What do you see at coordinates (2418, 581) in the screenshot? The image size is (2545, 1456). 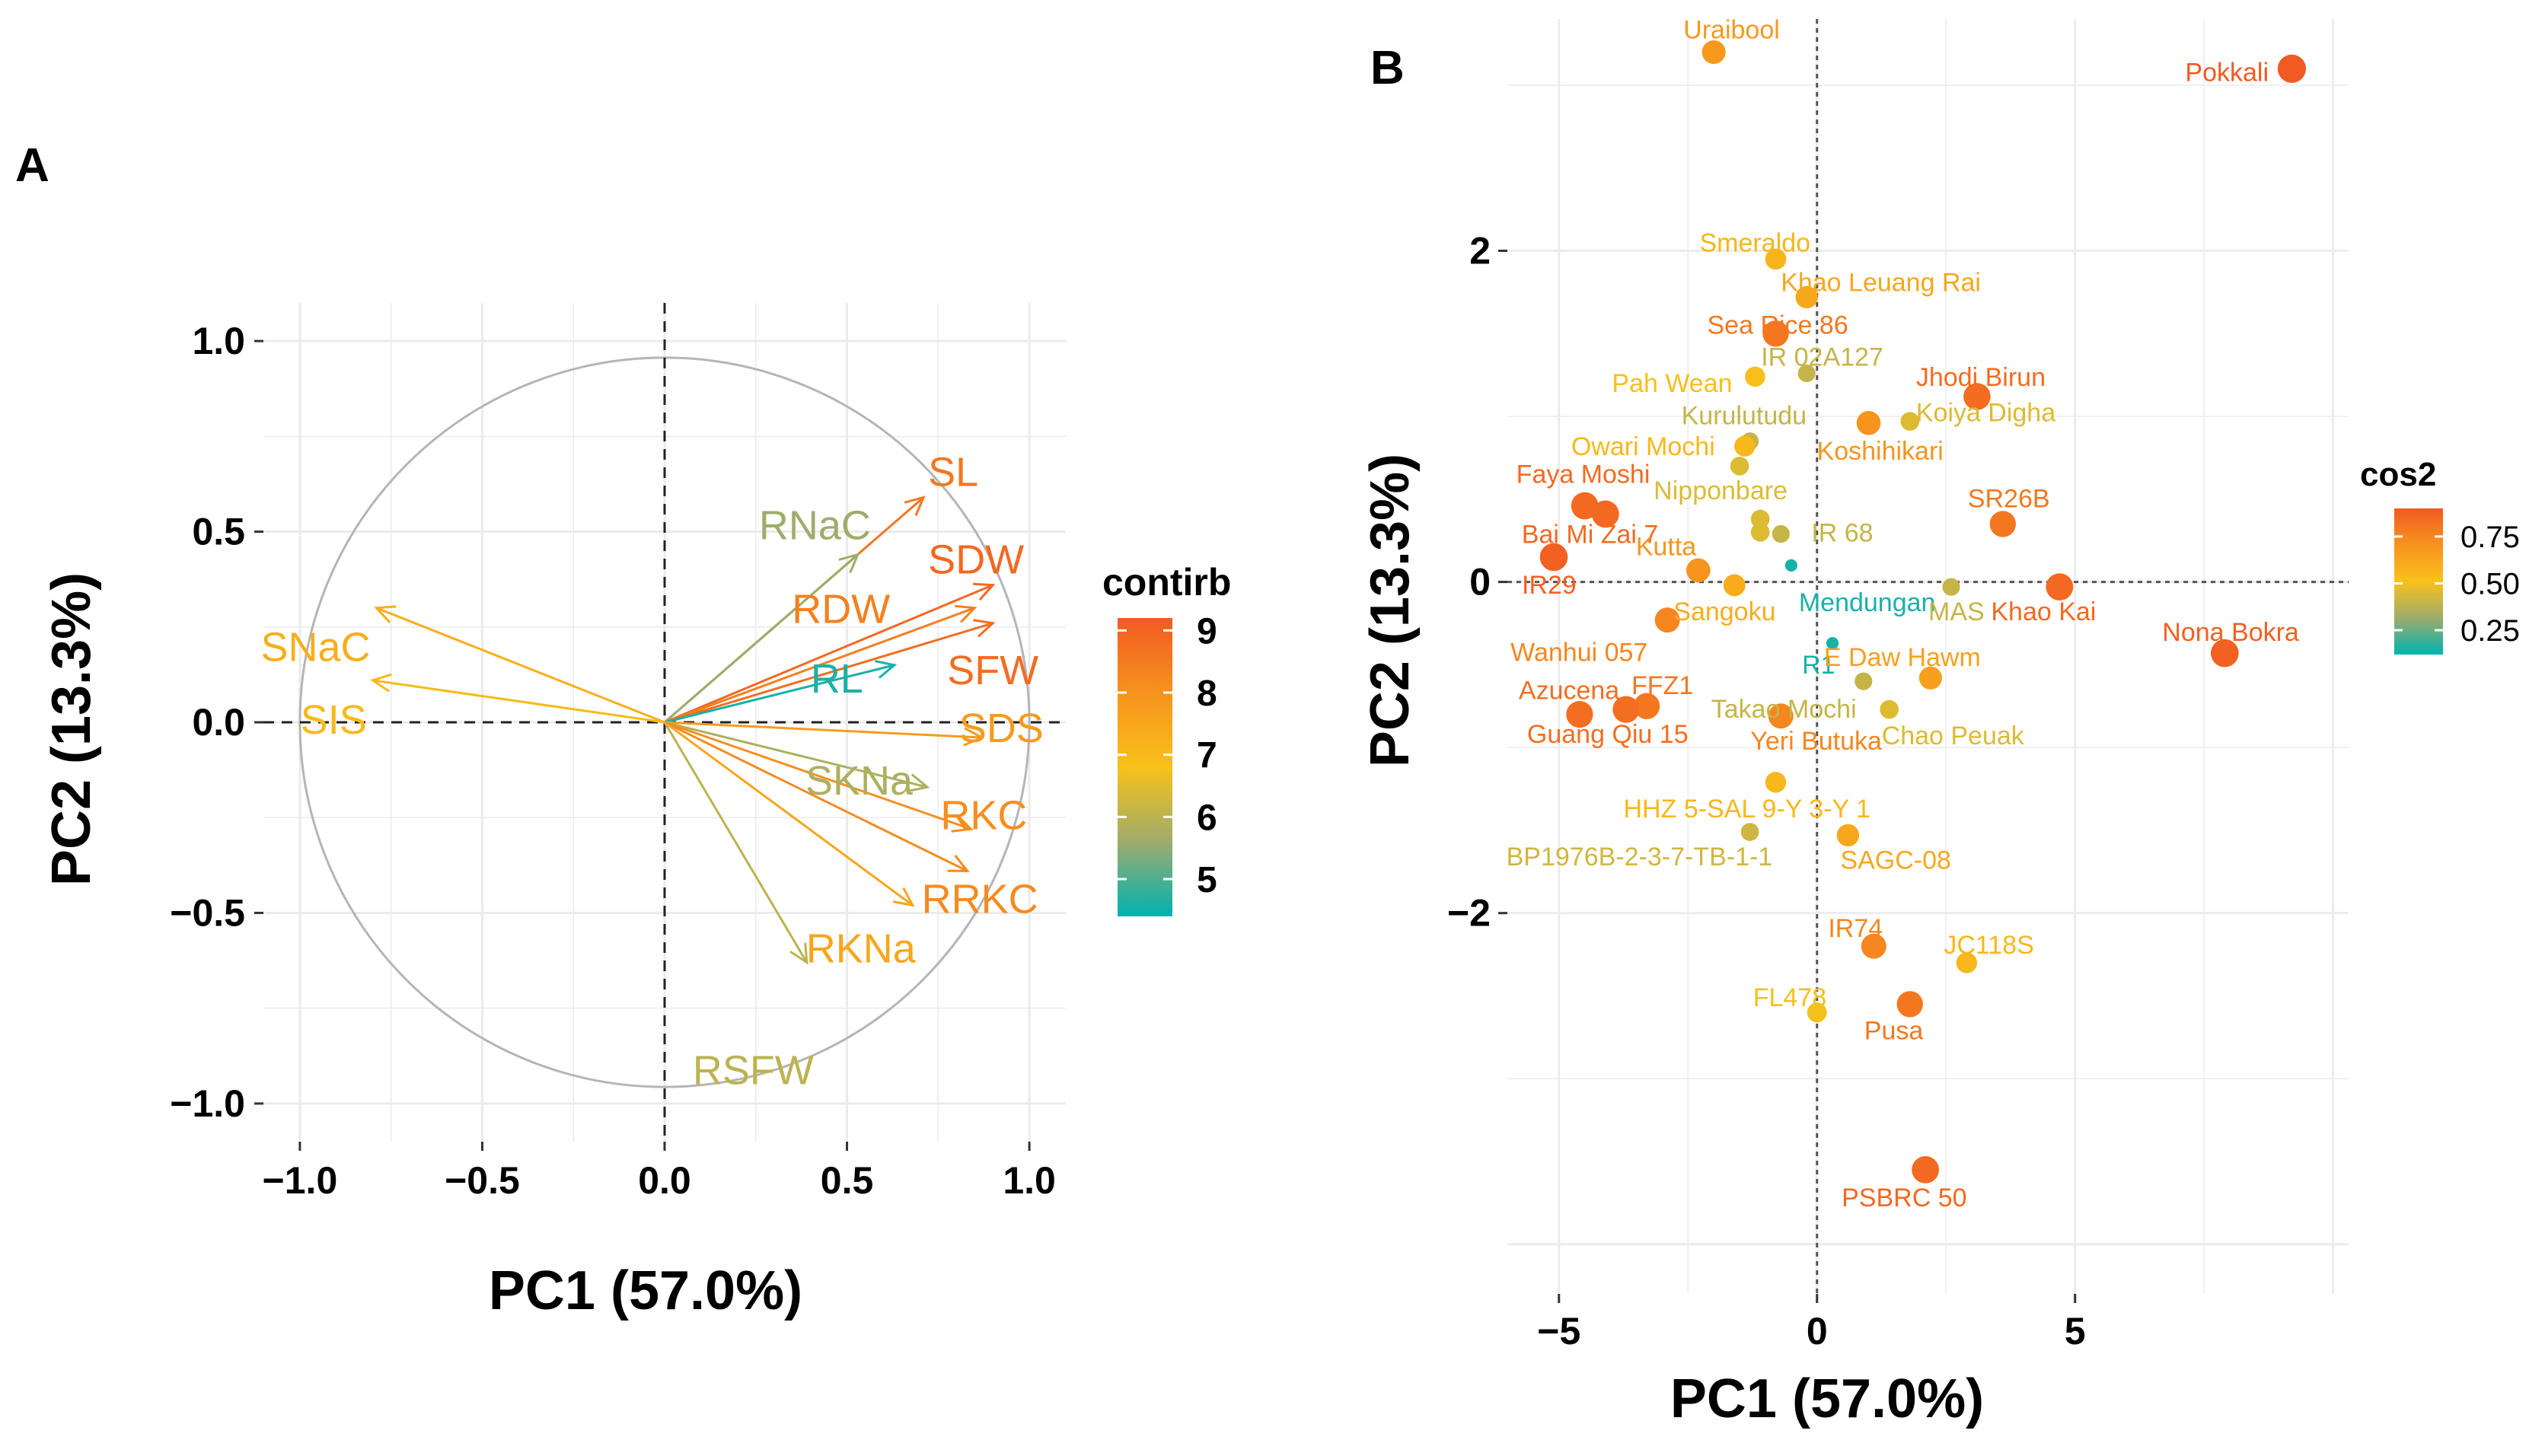 I see `panel-b-legend-colorbar` at bounding box center [2418, 581].